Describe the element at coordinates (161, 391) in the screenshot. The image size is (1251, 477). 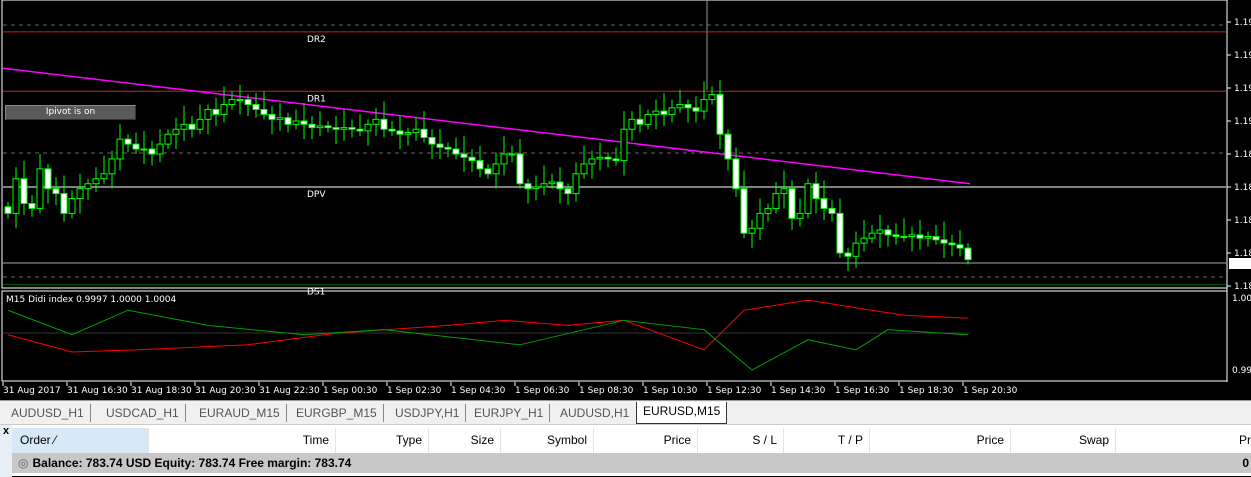
I see `time-axis-label: 31 Aug 18:30` at that location.